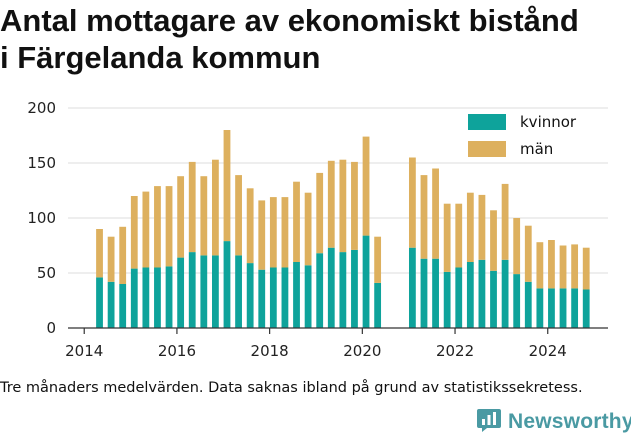 The image size is (631, 439). I want to click on brand-name: Newsworthy, so click(569, 421).